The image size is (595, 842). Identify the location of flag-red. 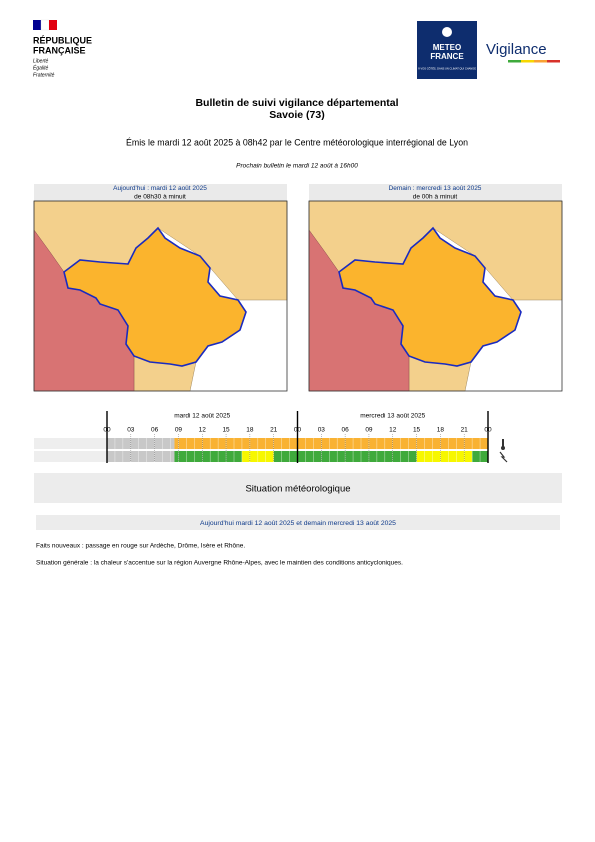
(53, 25).